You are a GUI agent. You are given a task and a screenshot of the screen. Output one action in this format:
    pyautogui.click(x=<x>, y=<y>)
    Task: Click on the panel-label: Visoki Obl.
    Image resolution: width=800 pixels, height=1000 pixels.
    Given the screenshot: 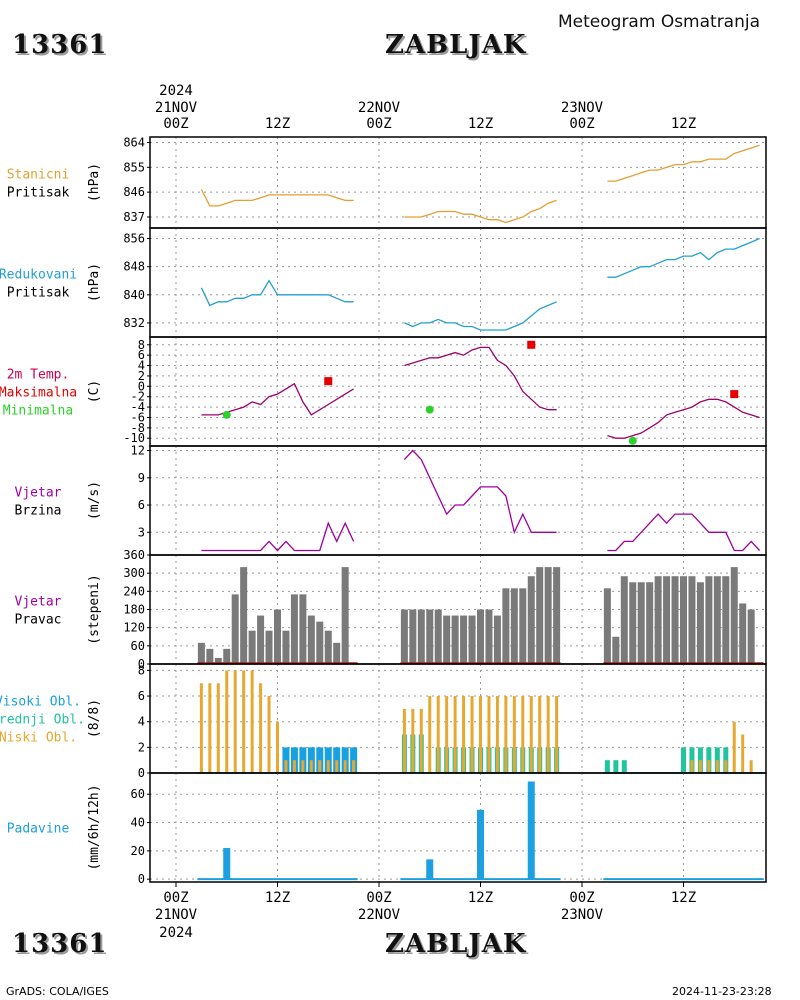 What is the action you would take?
    pyautogui.click(x=40, y=702)
    